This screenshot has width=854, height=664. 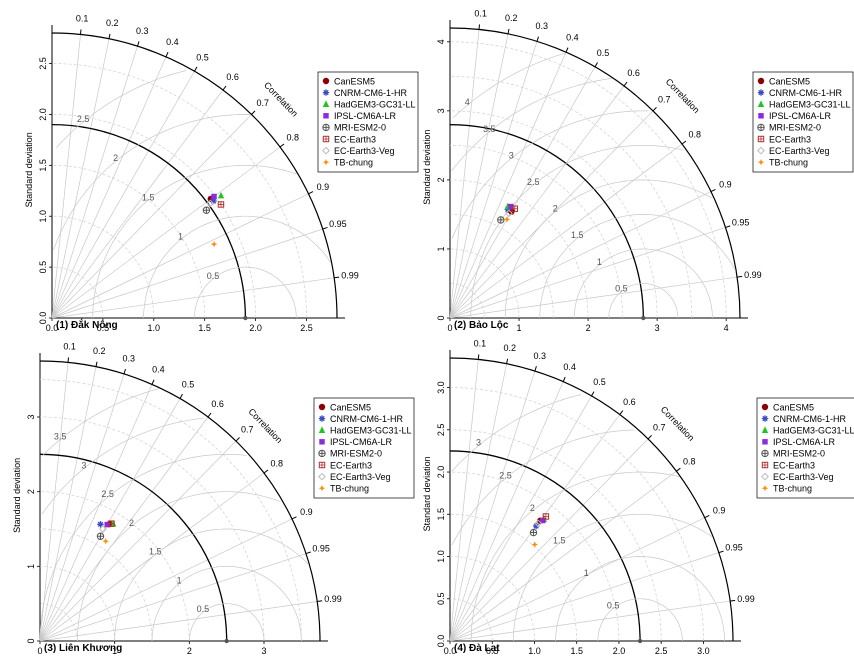 What do you see at coordinates (477, 648) in the screenshot?
I see `panel-label: (4) Đà Lạt` at bounding box center [477, 648].